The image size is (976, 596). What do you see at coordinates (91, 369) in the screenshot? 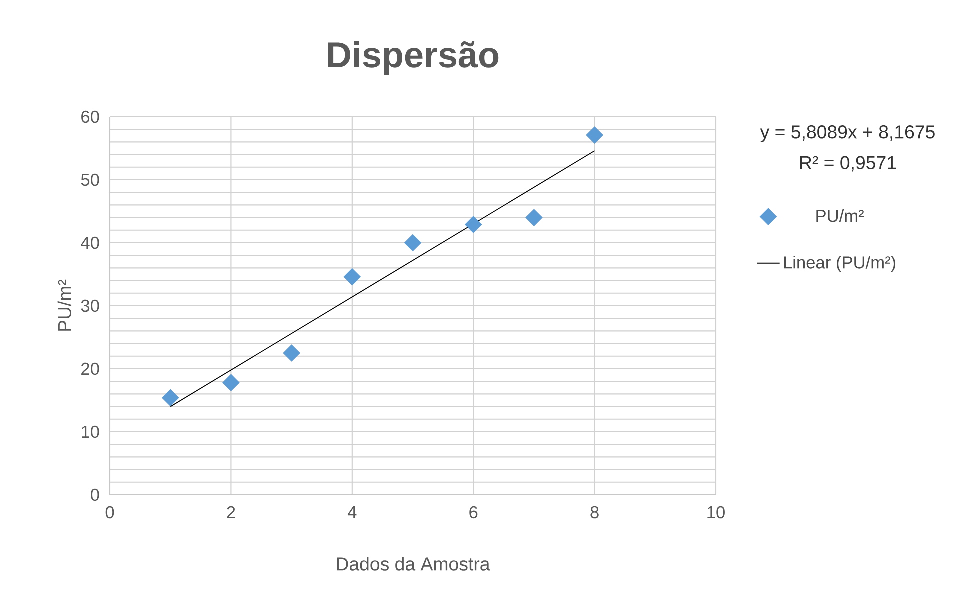
I see `y-tick-label: 20` at bounding box center [91, 369].